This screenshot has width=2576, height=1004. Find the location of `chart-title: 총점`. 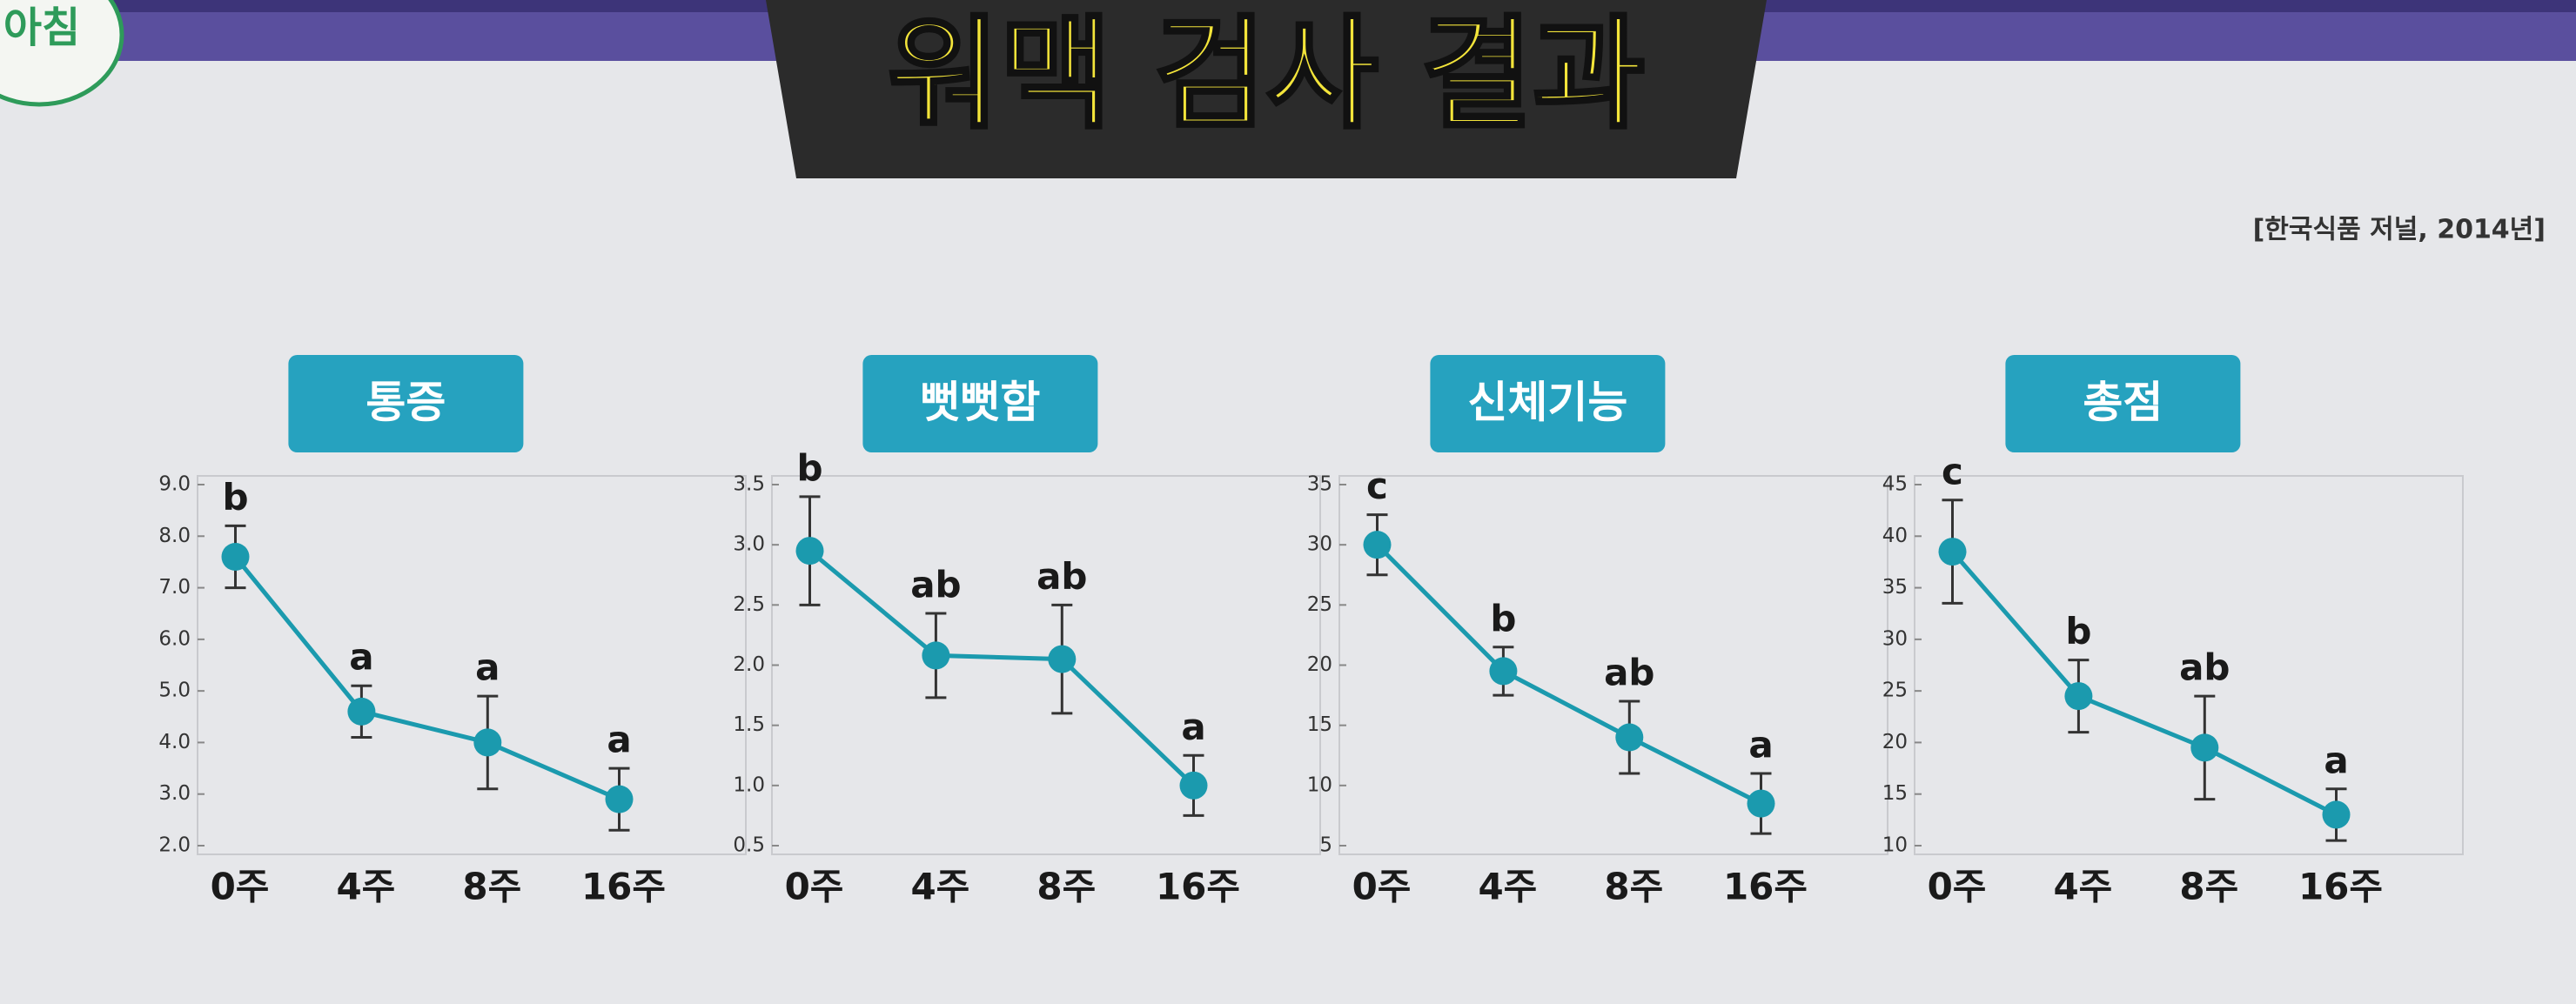

chart-title: 총점 is located at coordinates (2123, 403).